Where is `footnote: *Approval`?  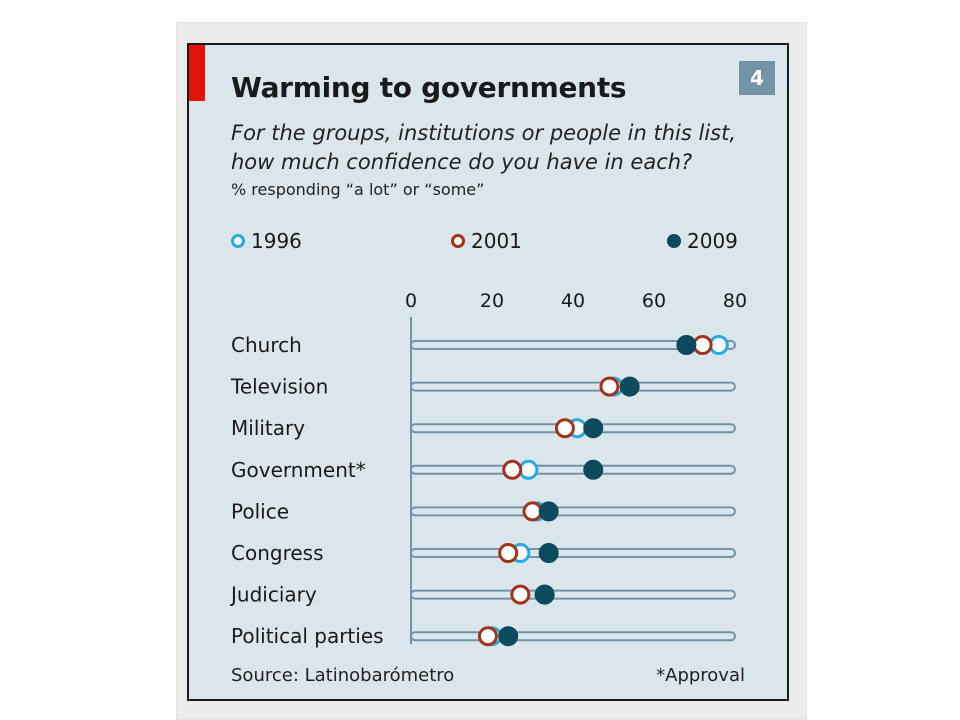
footnote: *Approval is located at coordinates (700, 675).